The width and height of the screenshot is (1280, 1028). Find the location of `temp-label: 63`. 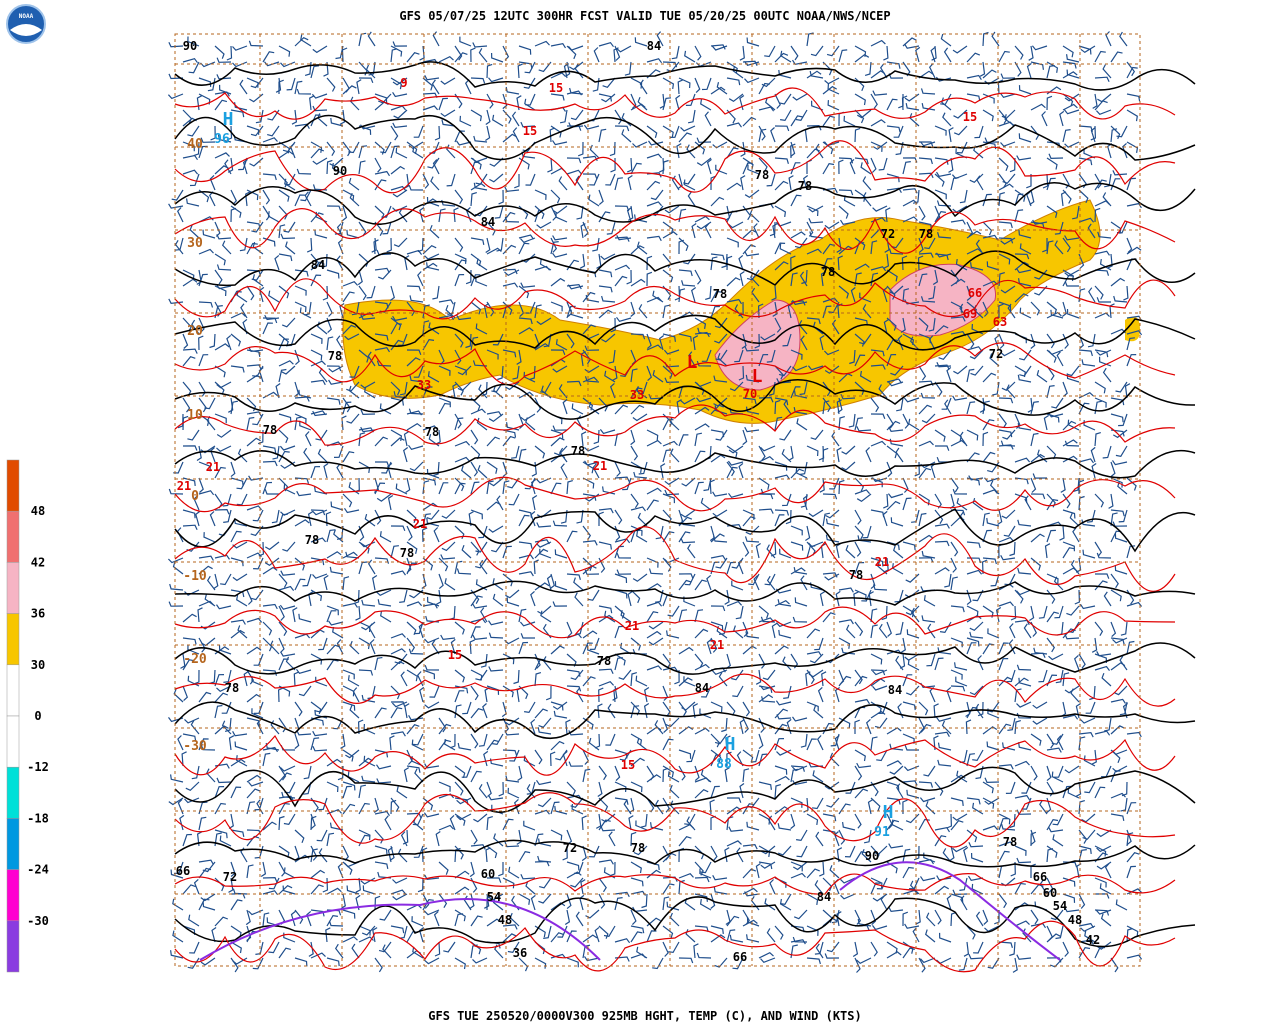

temp-label: 63 is located at coordinates (1000, 322).